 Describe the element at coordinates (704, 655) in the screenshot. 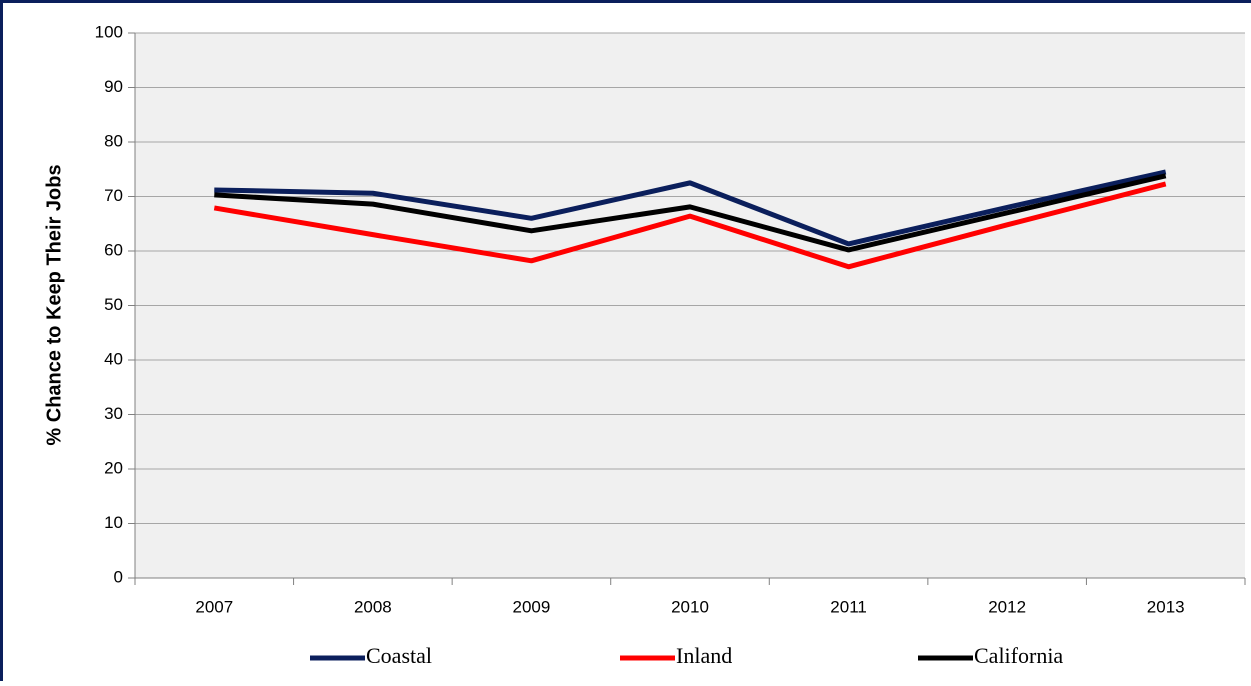

I see `legend-label: Inland` at that location.